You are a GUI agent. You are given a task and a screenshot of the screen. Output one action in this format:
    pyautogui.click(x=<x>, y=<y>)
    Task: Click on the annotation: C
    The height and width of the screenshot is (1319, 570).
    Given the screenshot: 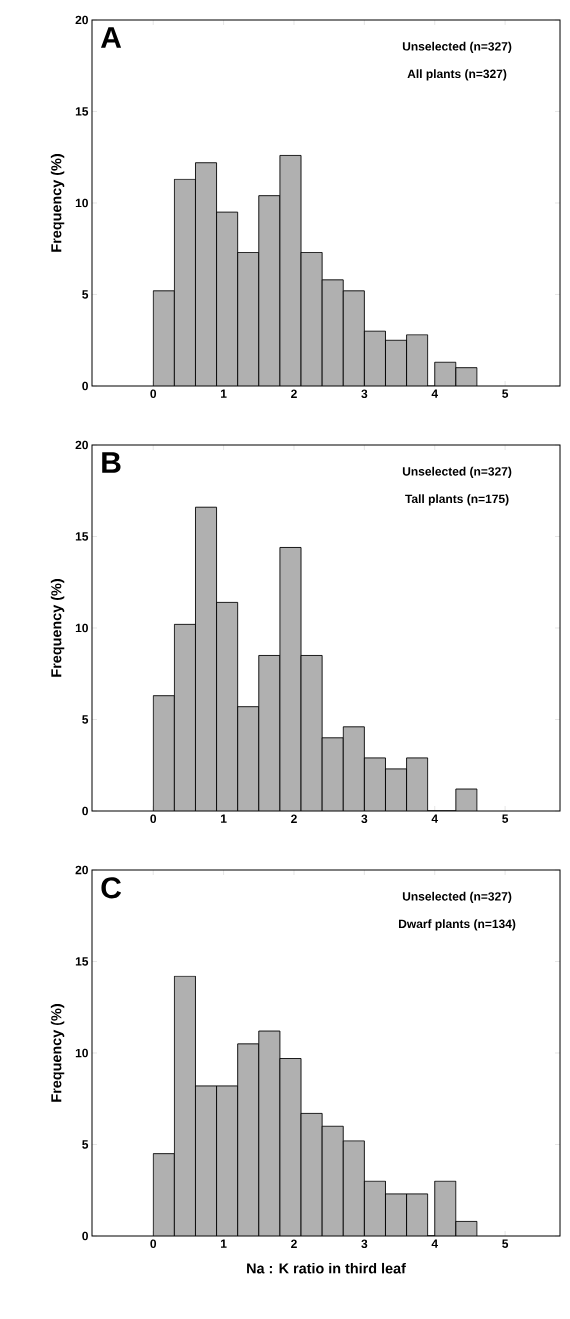 What is the action you would take?
    pyautogui.click(x=111, y=888)
    